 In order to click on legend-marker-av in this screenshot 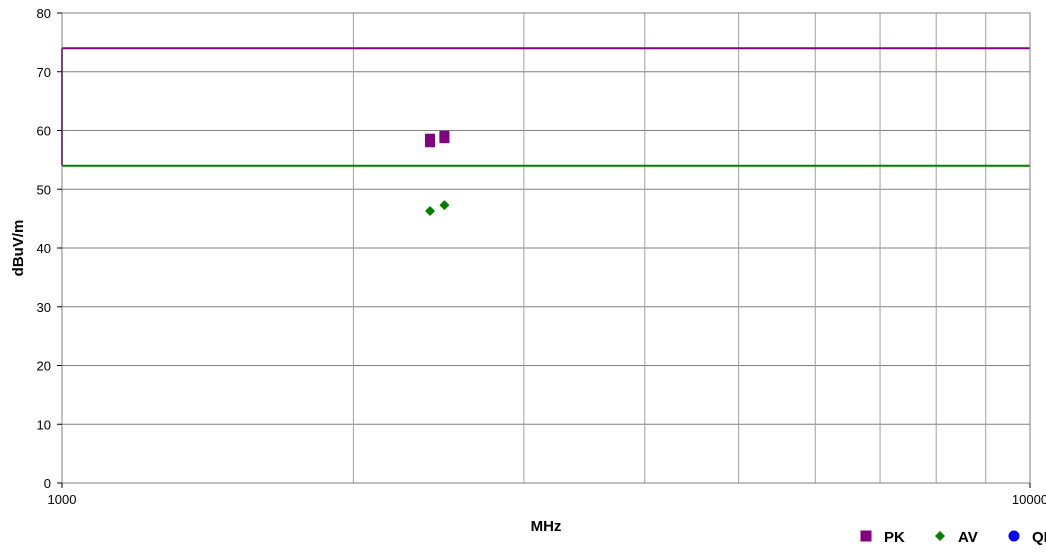, I will do `click(940, 536)`.